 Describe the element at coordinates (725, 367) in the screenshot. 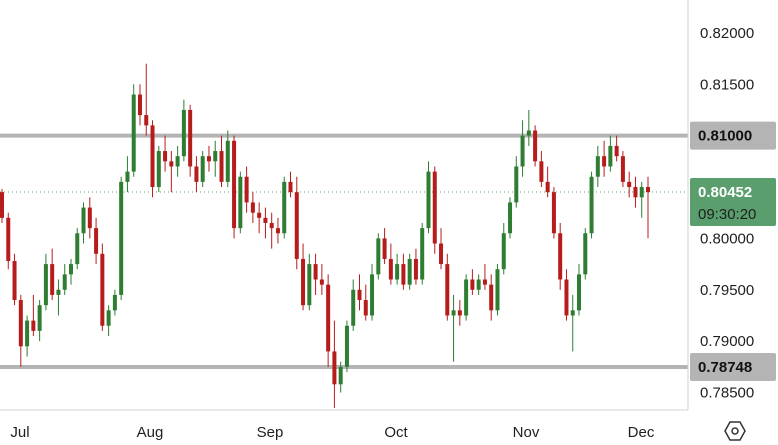

I see `level-price-label: 0.78748` at that location.